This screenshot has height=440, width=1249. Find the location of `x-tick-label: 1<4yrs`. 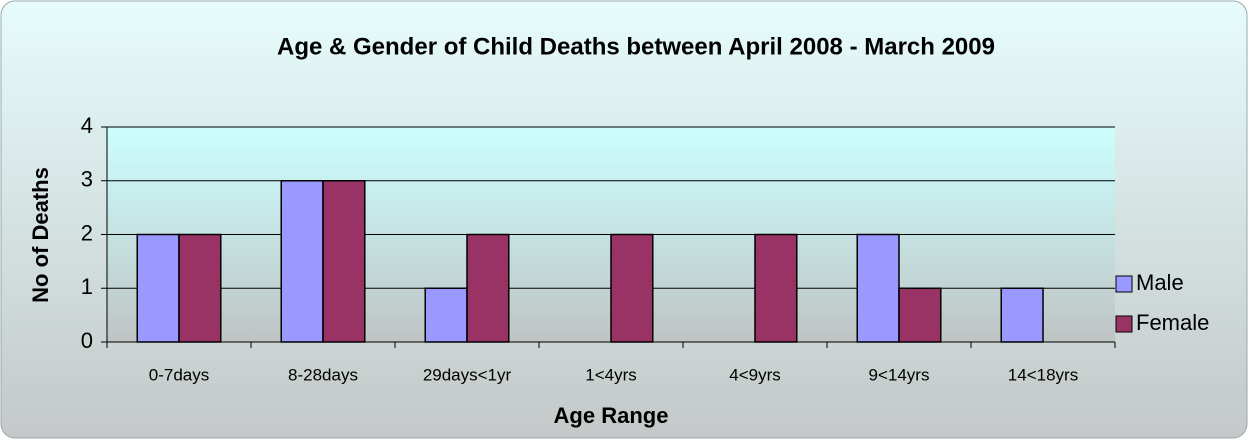

x-tick-label: 1<4yrs is located at coordinates (611, 374).